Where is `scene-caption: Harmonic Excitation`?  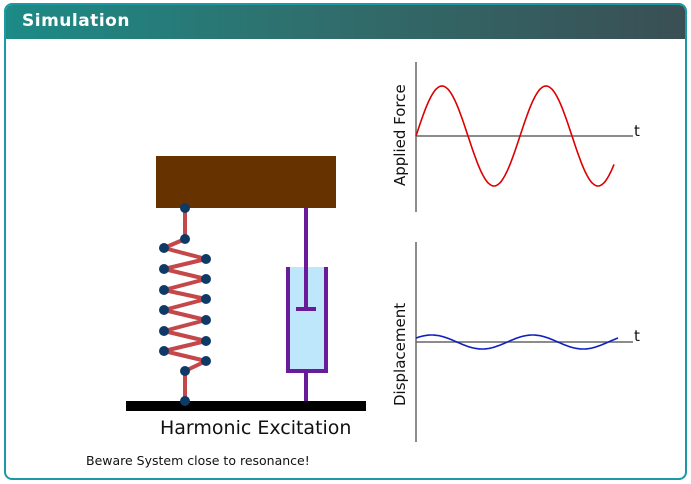 scene-caption: Harmonic Excitation is located at coordinates (256, 428).